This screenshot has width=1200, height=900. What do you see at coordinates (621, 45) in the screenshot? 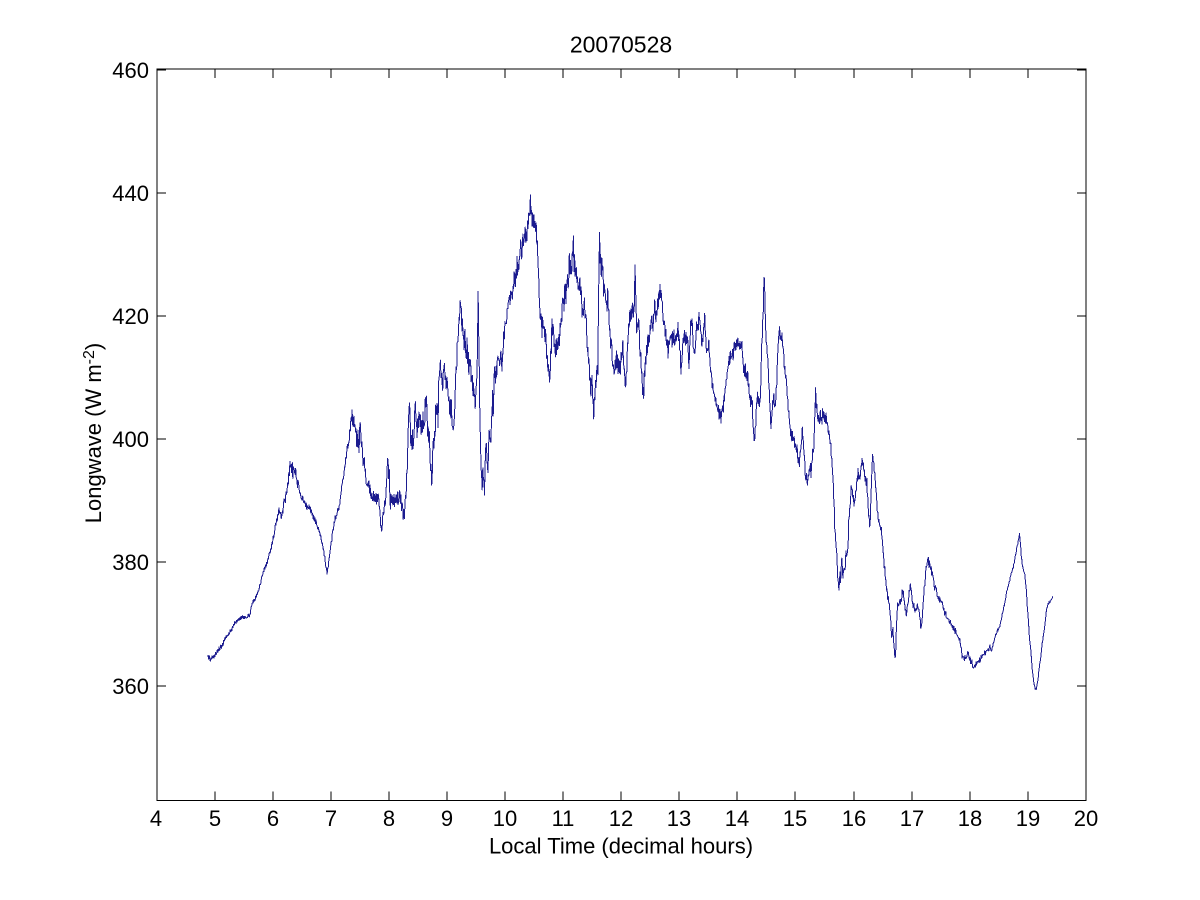
I see `svg-text: 20070528` at bounding box center [621, 45].